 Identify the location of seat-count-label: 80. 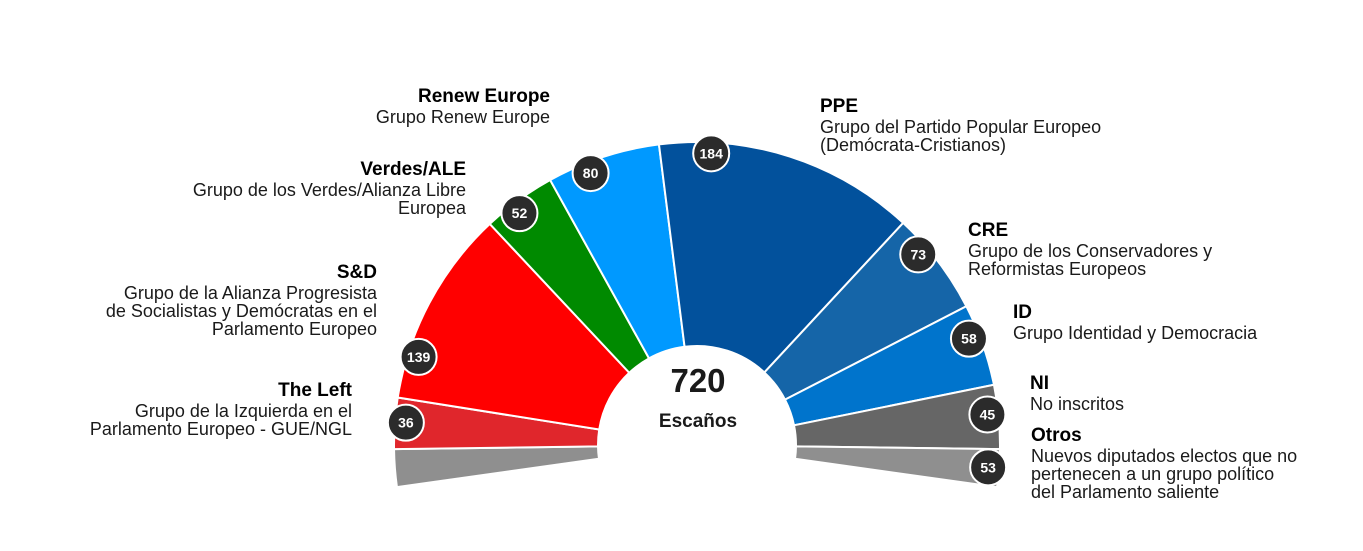
(591, 173).